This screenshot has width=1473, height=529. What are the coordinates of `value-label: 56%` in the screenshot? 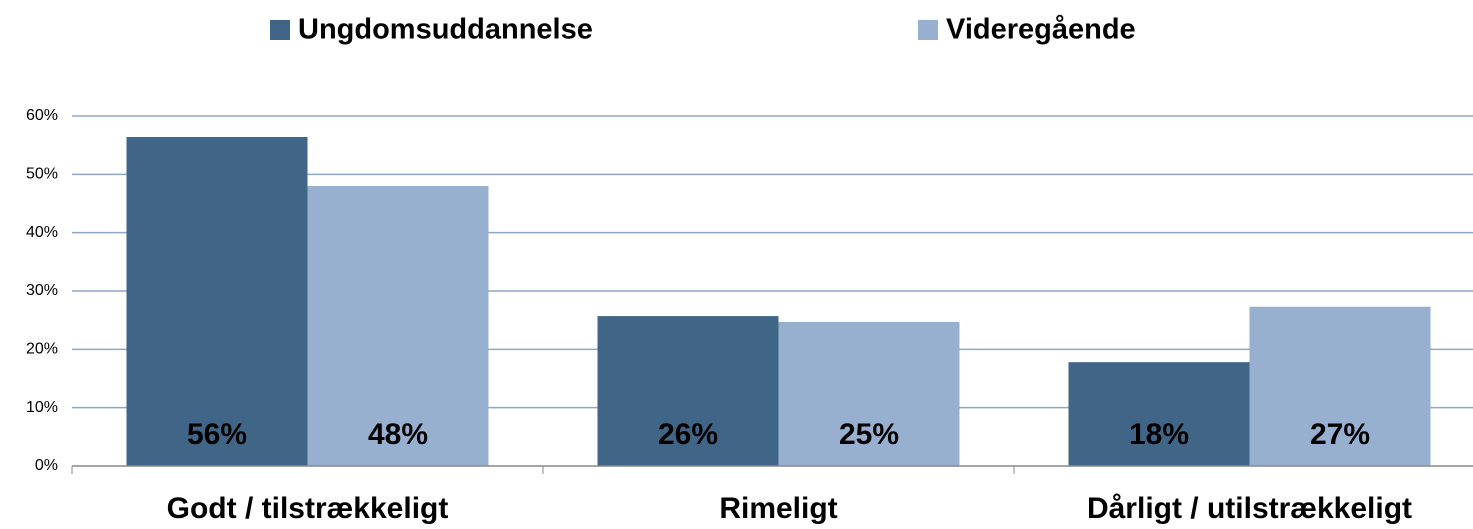 It's located at (217, 434).